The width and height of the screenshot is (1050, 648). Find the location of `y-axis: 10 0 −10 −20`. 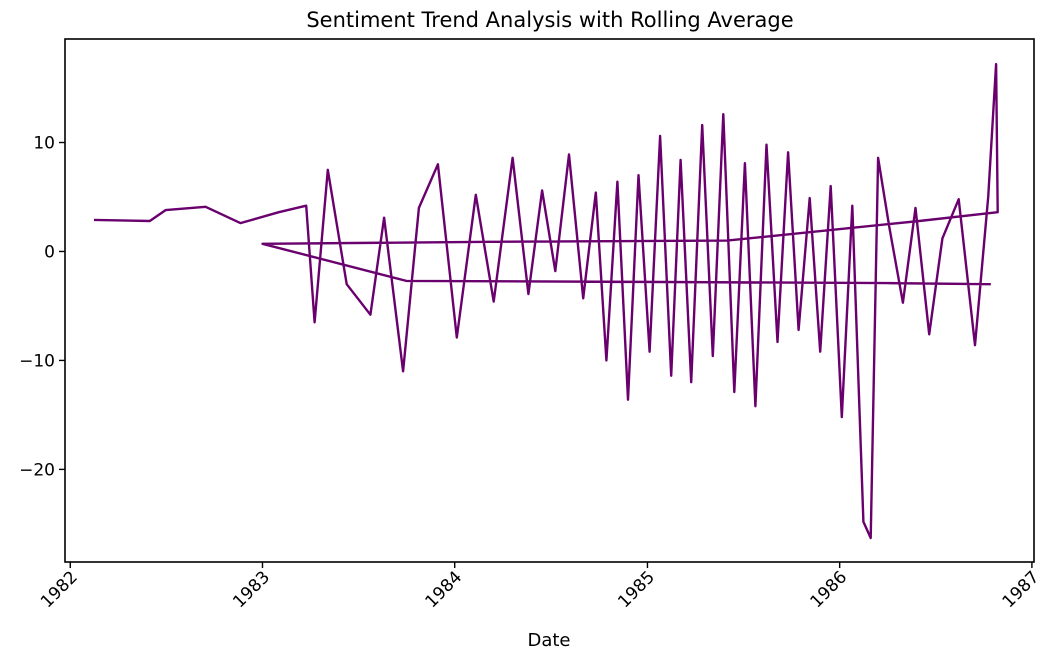

y-axis: 10 0 −10 −20 is located at coordinates (42, 307).